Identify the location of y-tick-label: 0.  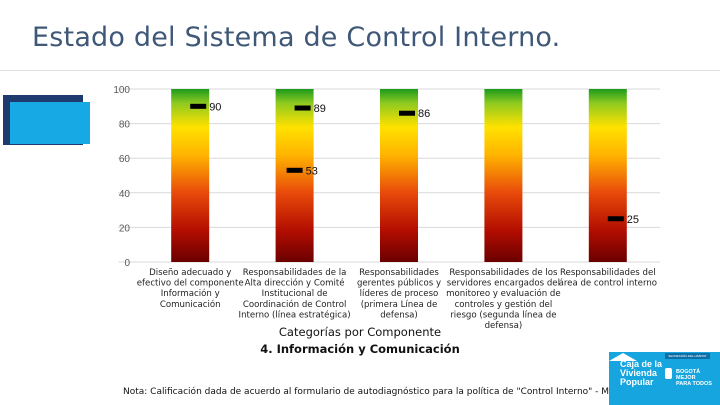
(127, 263).